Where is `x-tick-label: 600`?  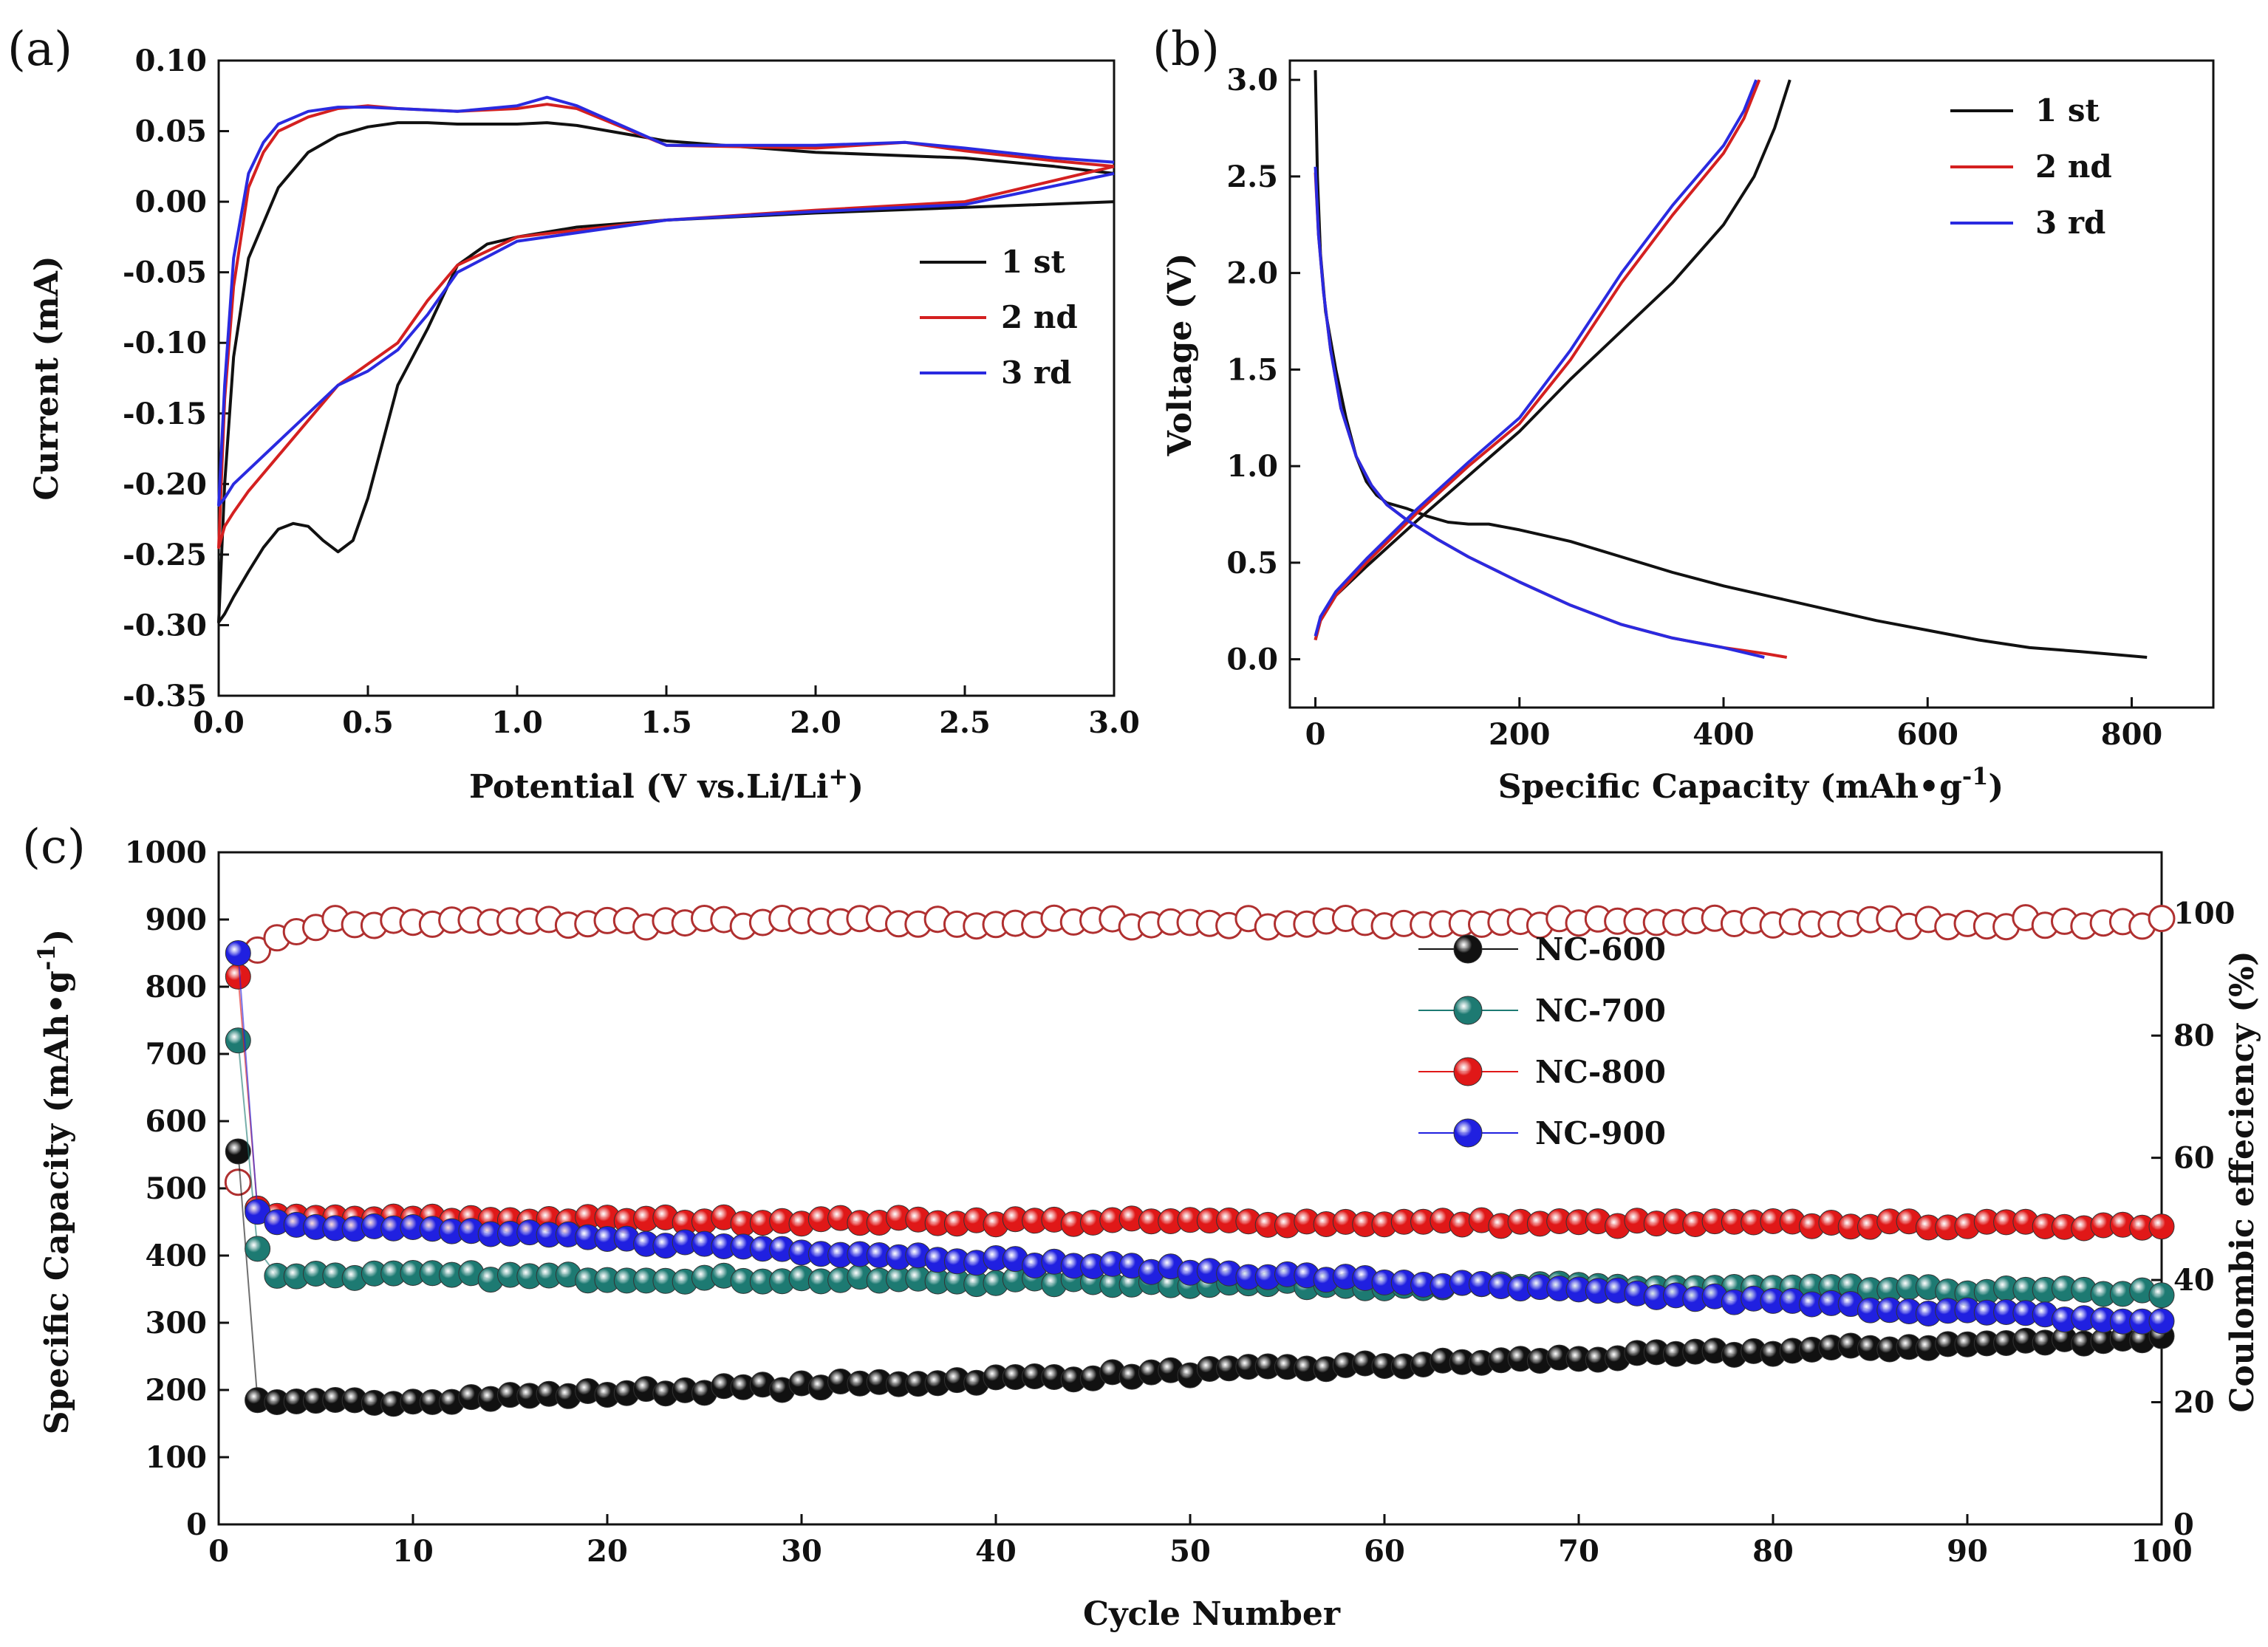
x-tick-label: 600 is located at coordinates (1928, 734).